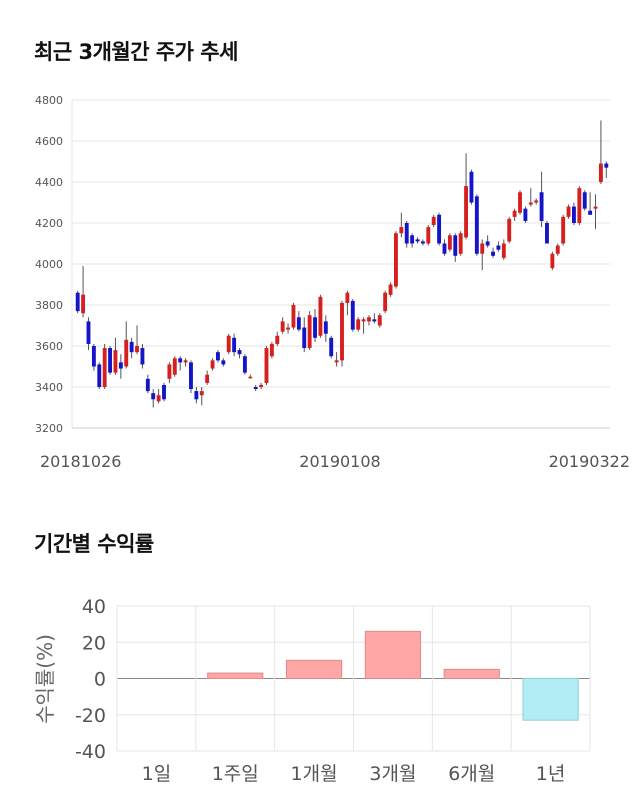  I want to click on returns-x-tick-label: 3개월, so click(392, 774).